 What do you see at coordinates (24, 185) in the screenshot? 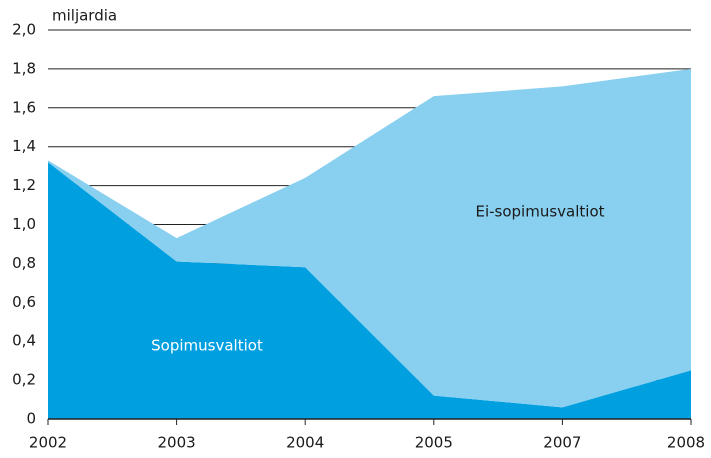
I see `y-tick-label: 1,2` at bounding box center [24, 185].